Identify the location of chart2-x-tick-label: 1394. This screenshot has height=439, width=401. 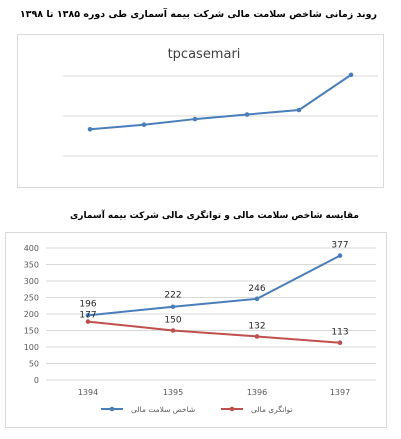
(88, 392).